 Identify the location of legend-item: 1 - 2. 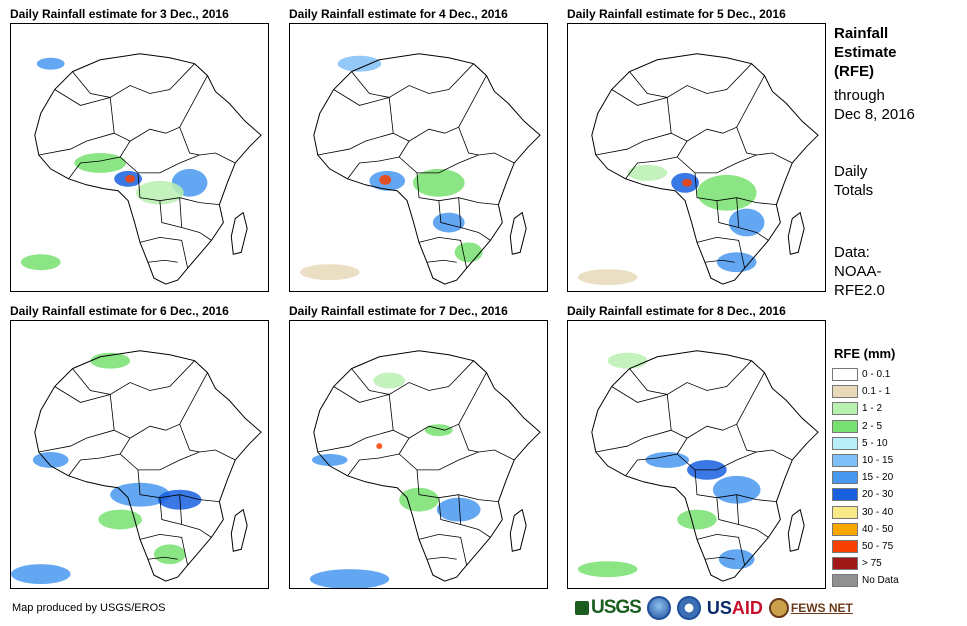
(893, 408).